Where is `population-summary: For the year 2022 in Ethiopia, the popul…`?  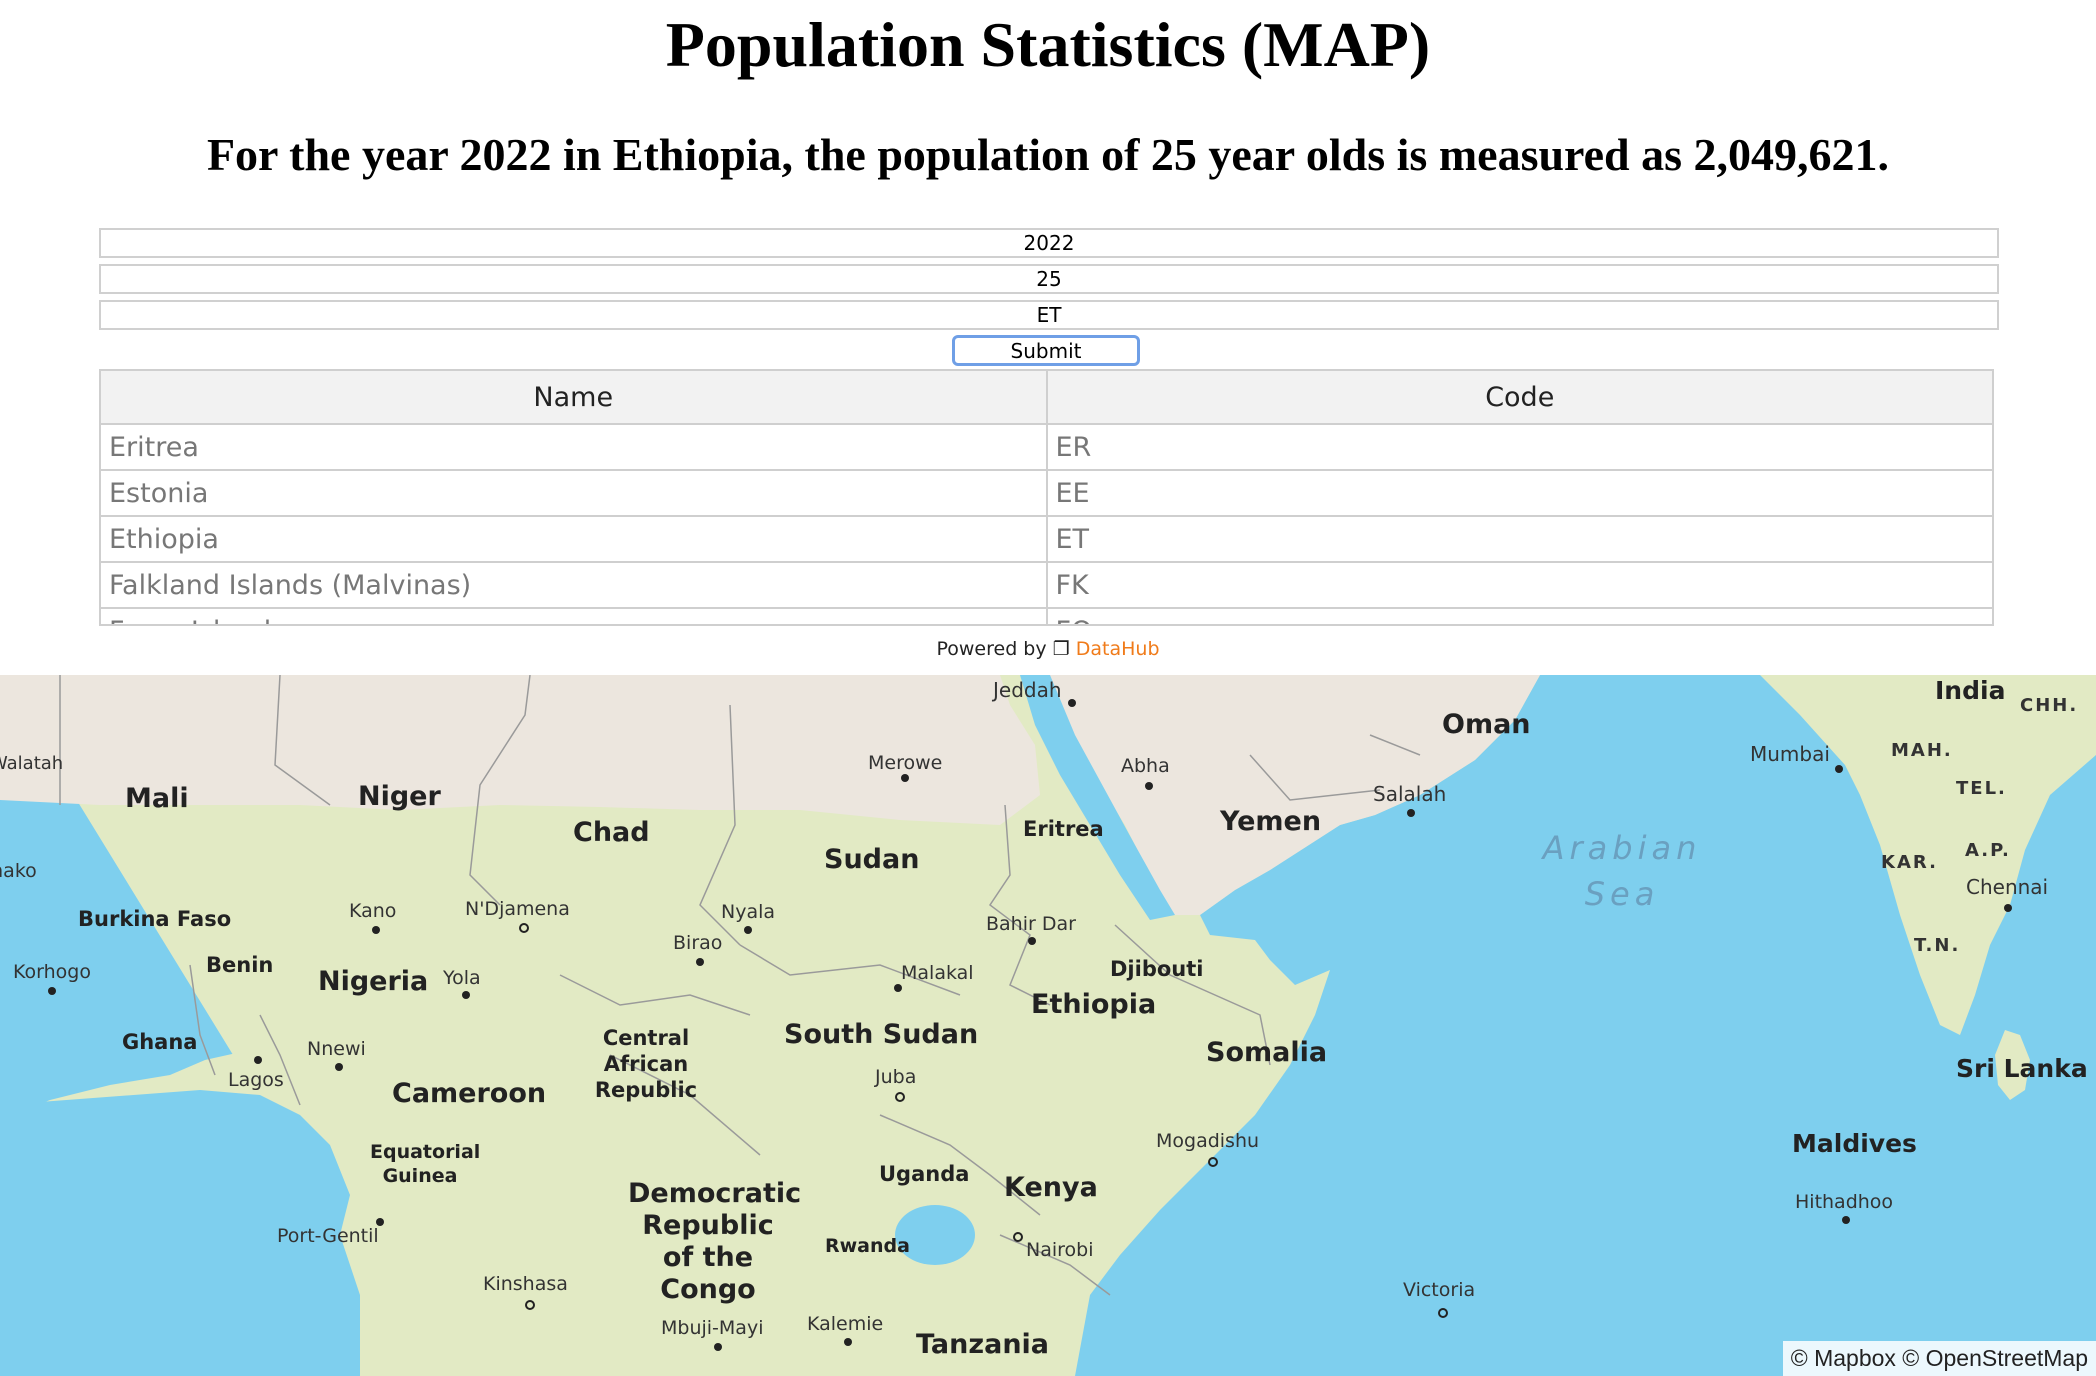 population-summary: For the year 2022 in Ethiopia, the popul… is located at coordinates (1048, 154).